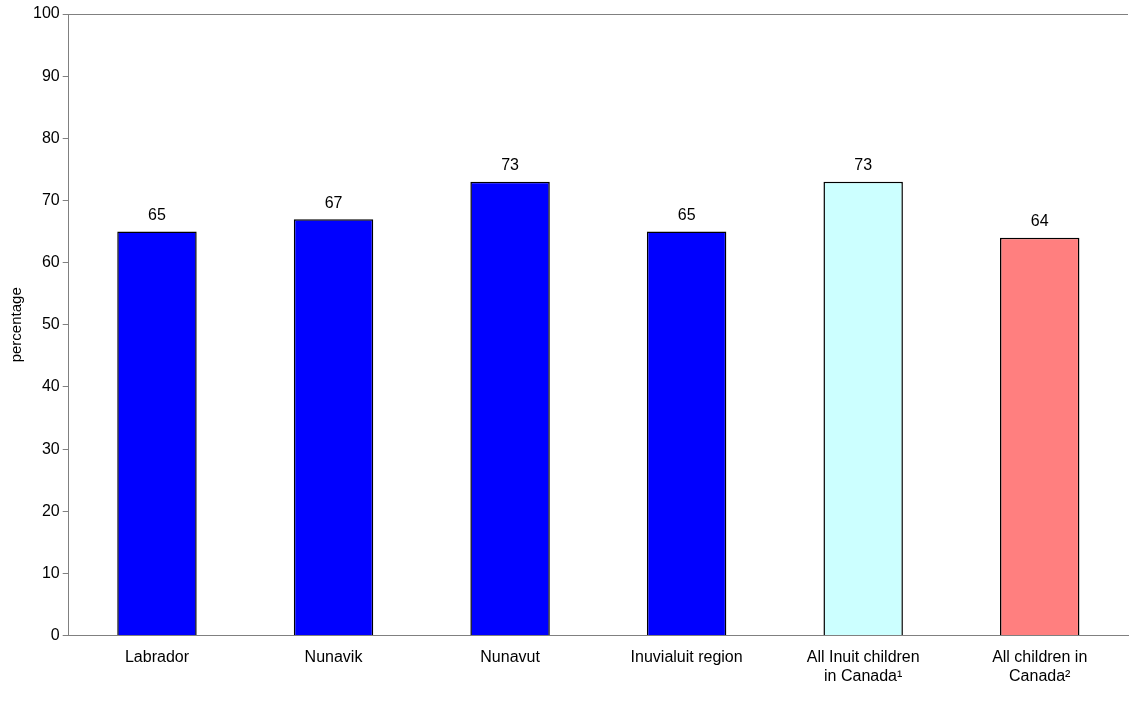 The width and height of the screenshot is (1132, 702). Describe the element at coordinates (157, 656) in the screenshot. I see `x-tick-label: Labrador` at that location.